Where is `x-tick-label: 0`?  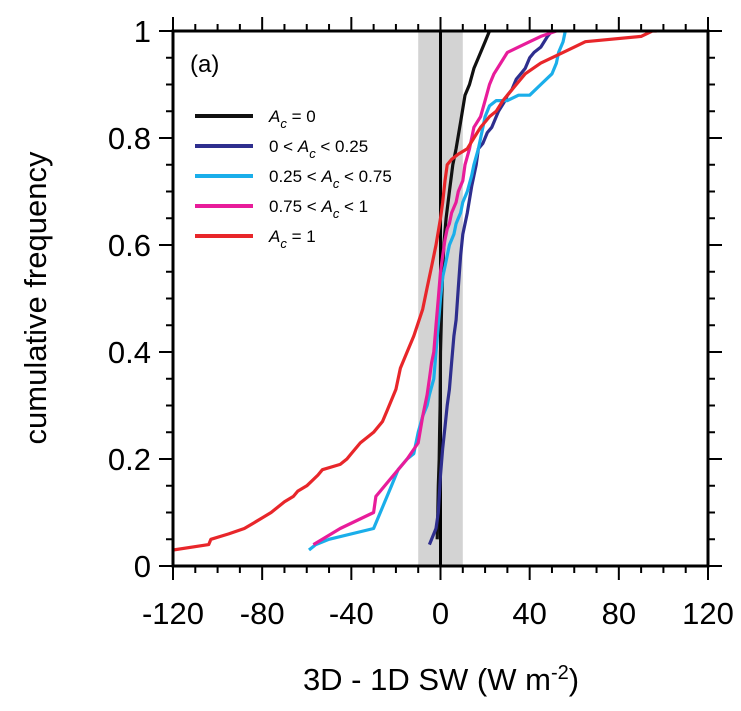 x-tick-label: 0 is located at coordinates (440, 613).